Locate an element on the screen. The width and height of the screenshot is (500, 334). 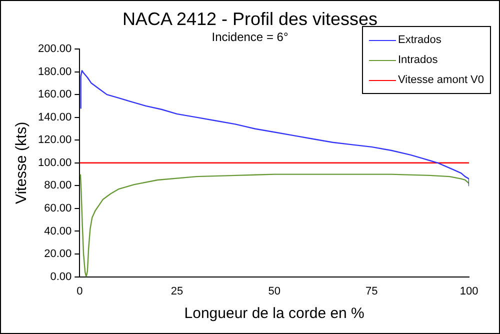
x-tick-label: 25 is located at coordinates (177, 291).